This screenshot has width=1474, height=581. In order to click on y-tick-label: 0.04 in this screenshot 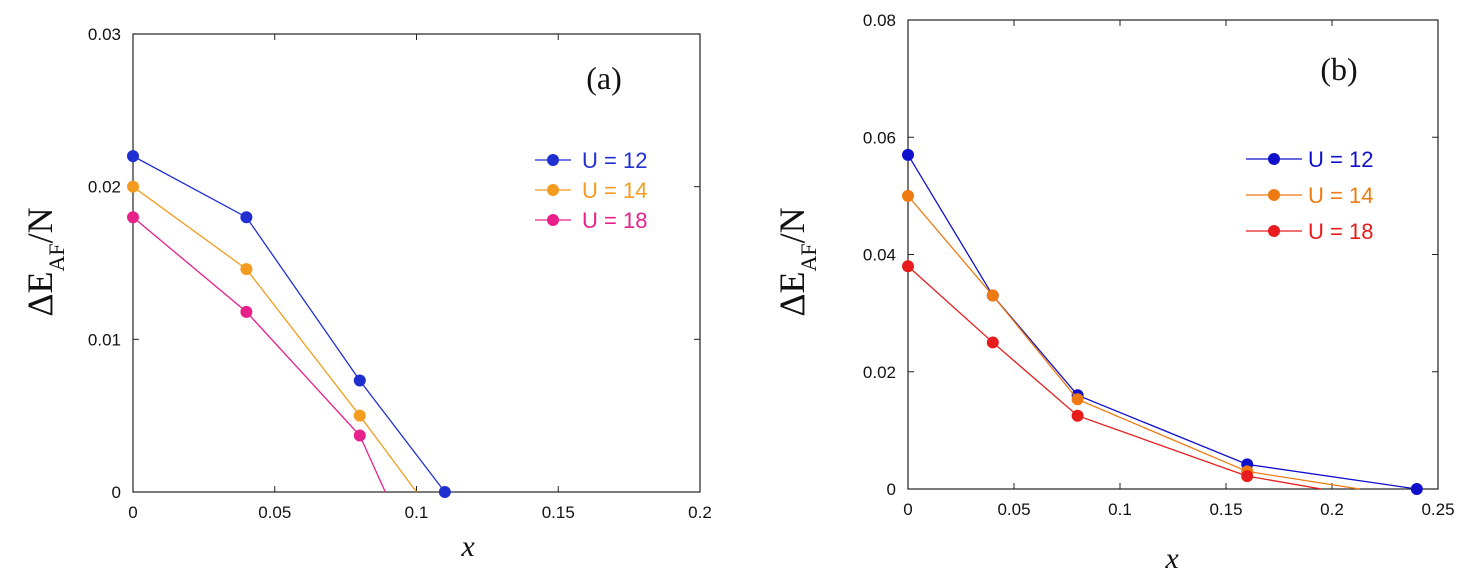, I will do `click(879, 255)`.